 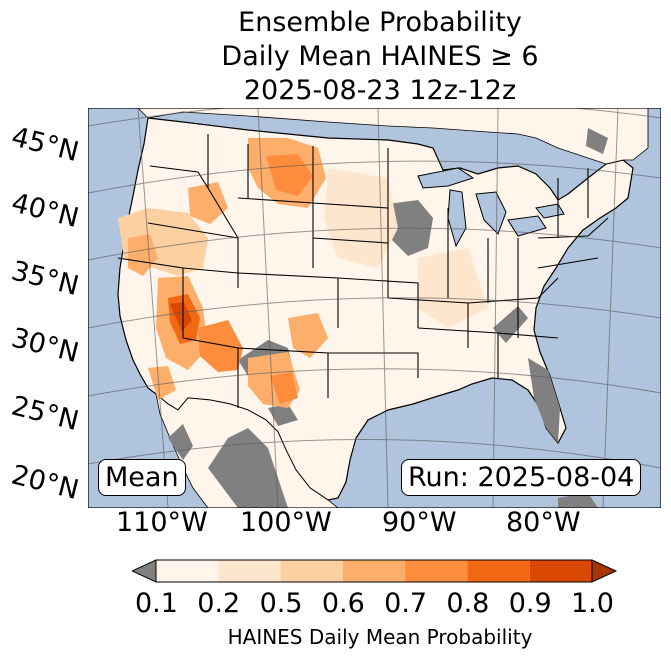 I want to click on chart-title-line2: Daily Mean HAINES ≥ 6, so click(x=380, y=56).